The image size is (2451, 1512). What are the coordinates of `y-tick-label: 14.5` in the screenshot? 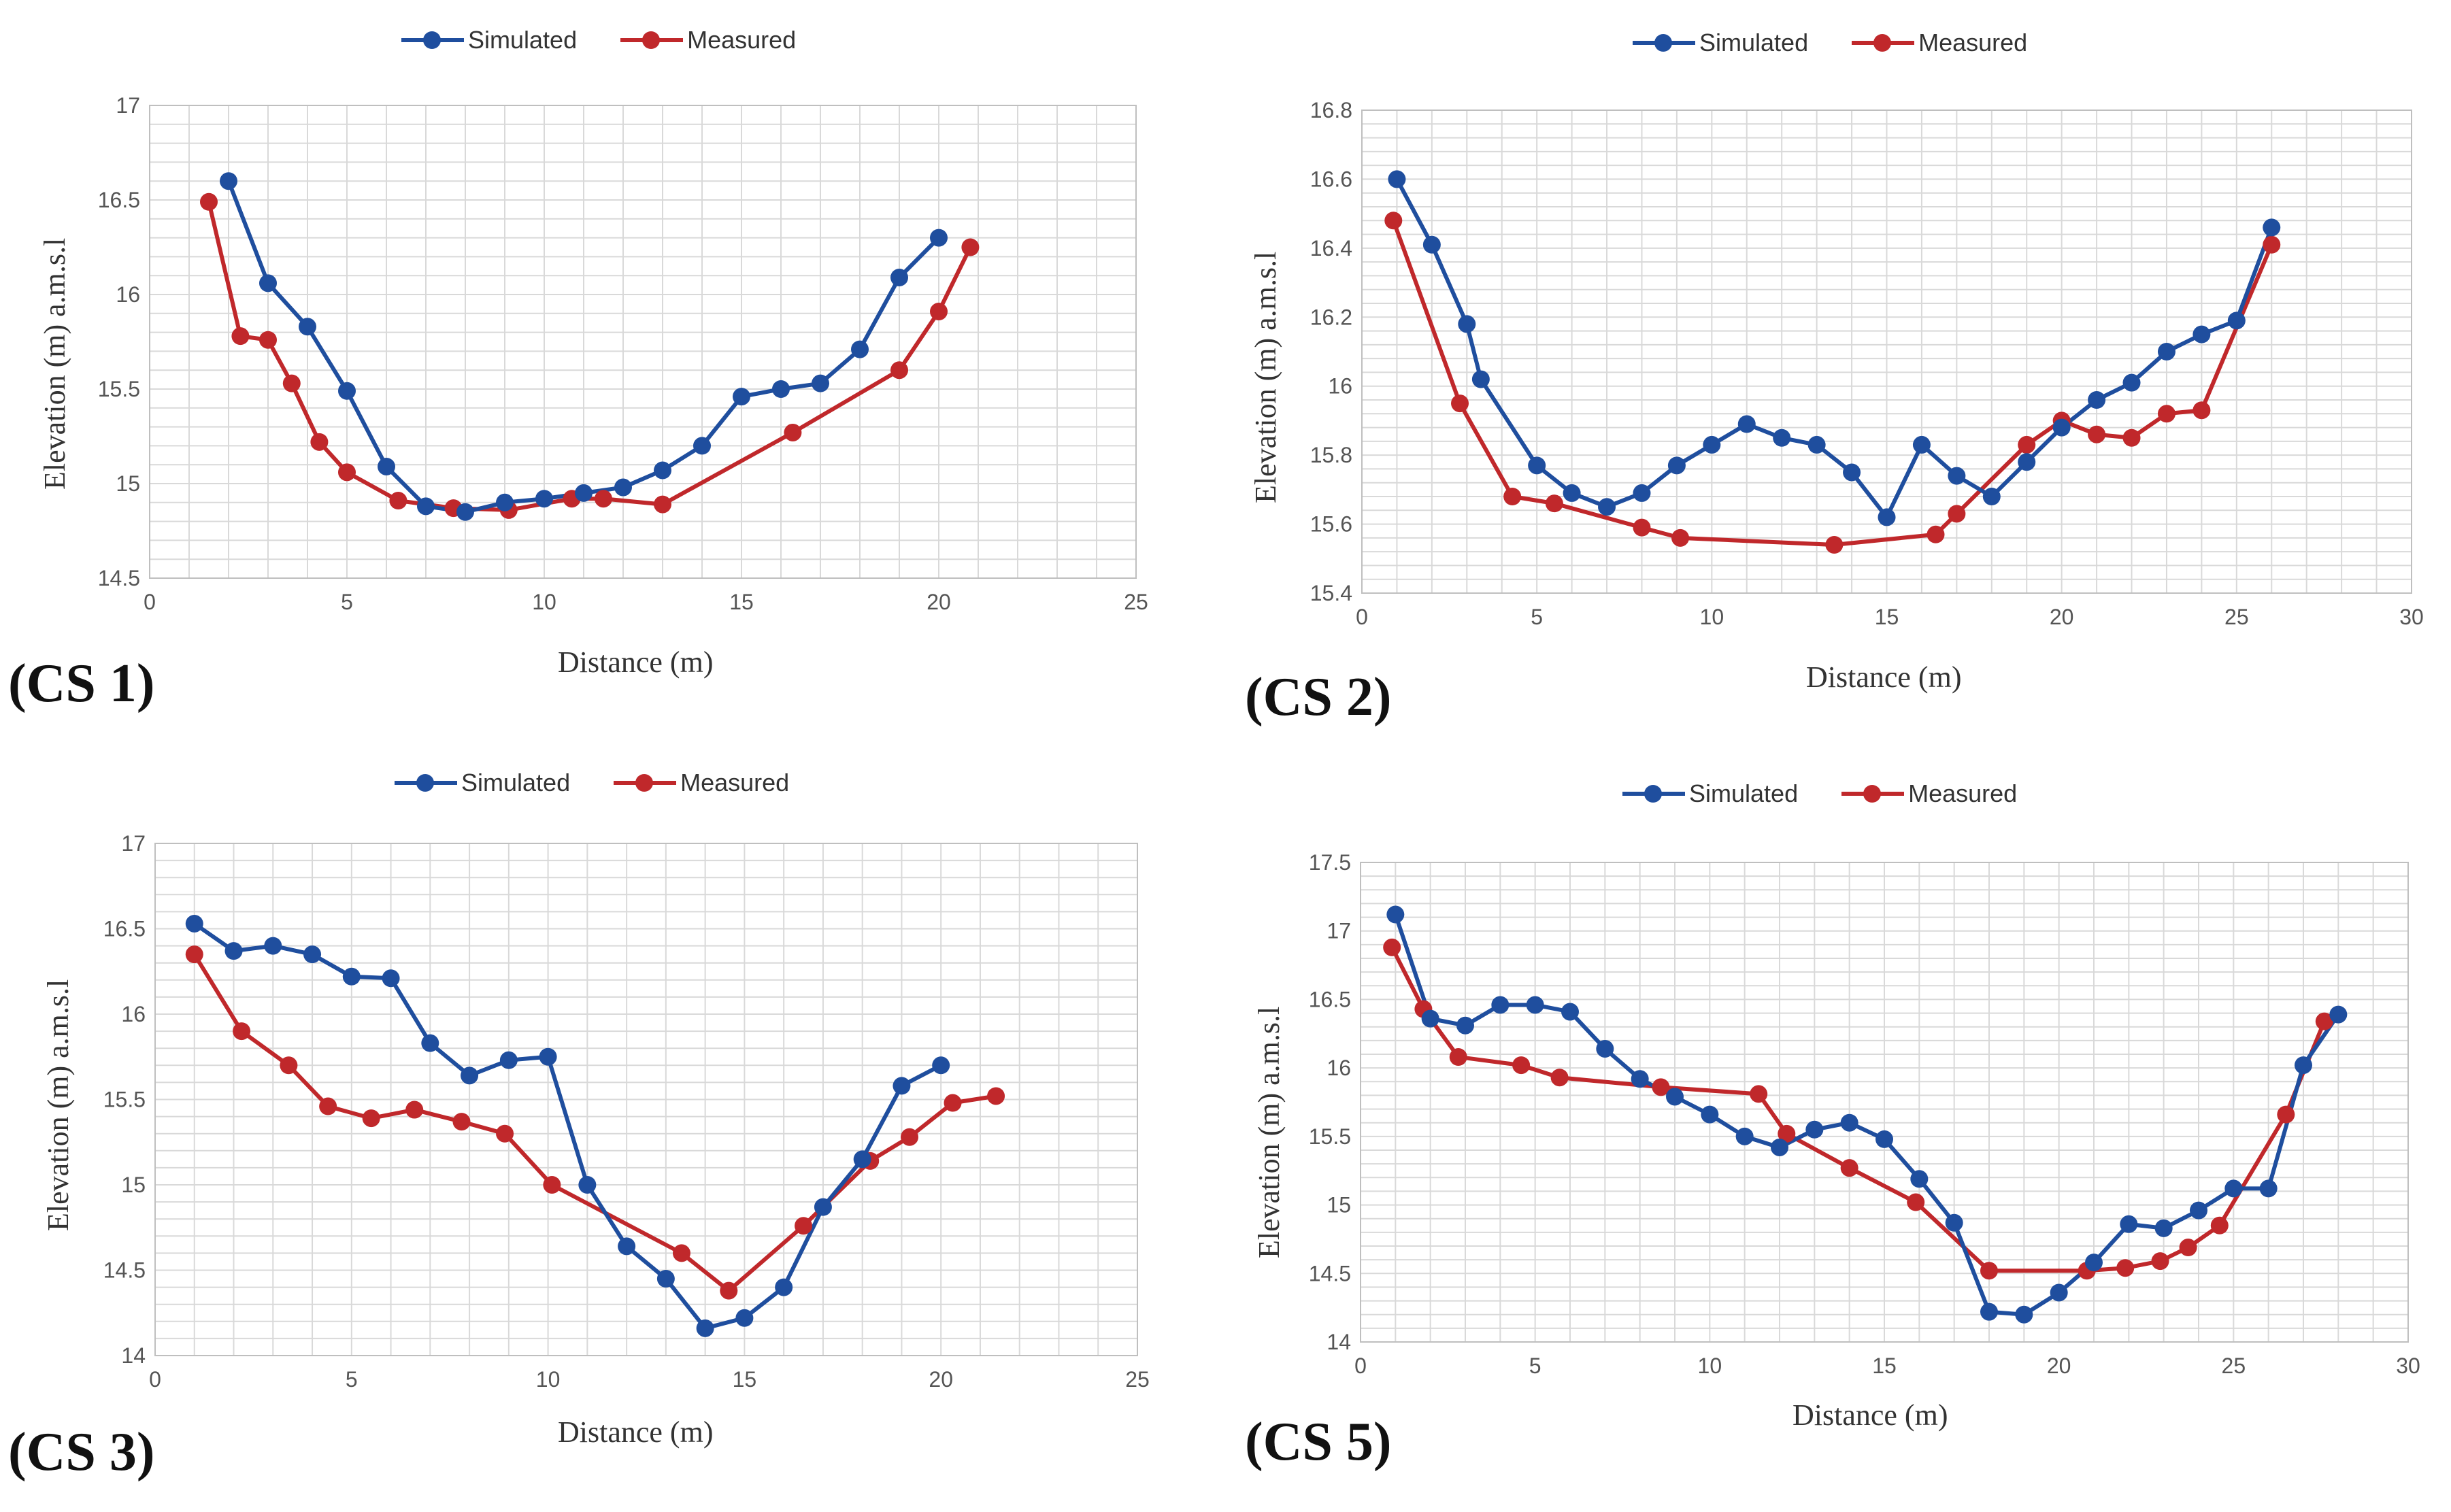 It's located at (119, 578).